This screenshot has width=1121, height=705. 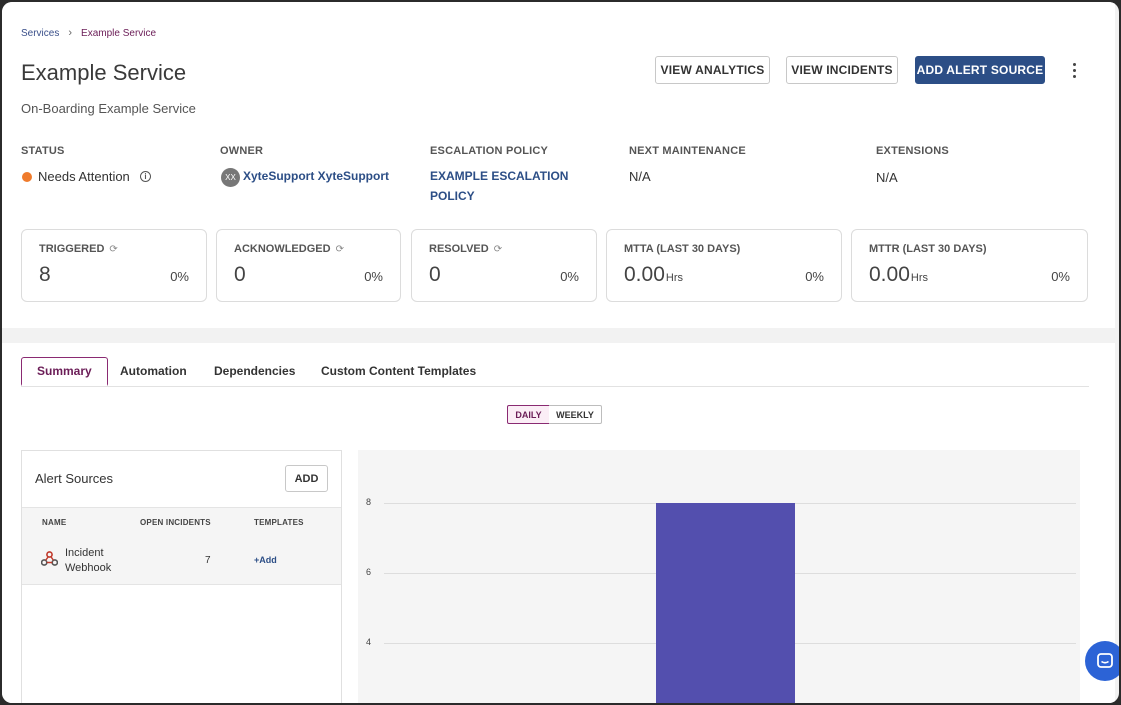 I want to click on escalation-policy-link-line1: EXAMPLE ESCALATION, so click(x=499, y=176).